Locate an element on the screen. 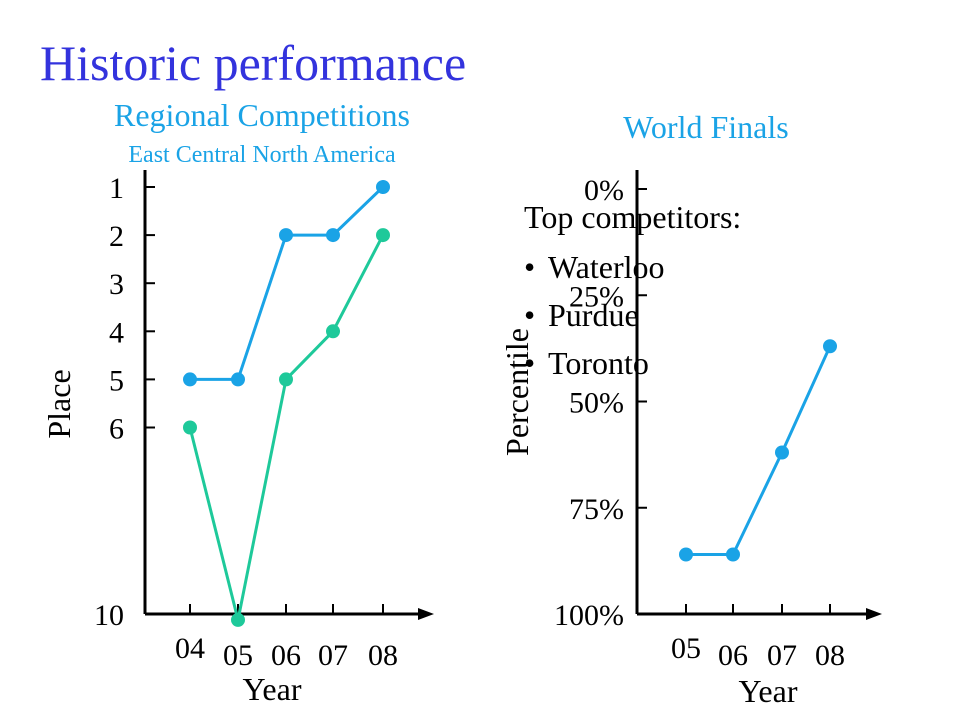 This screenshot has height=720, width=960. callout-list-item: Purdue is located at coordinates (593, 315).